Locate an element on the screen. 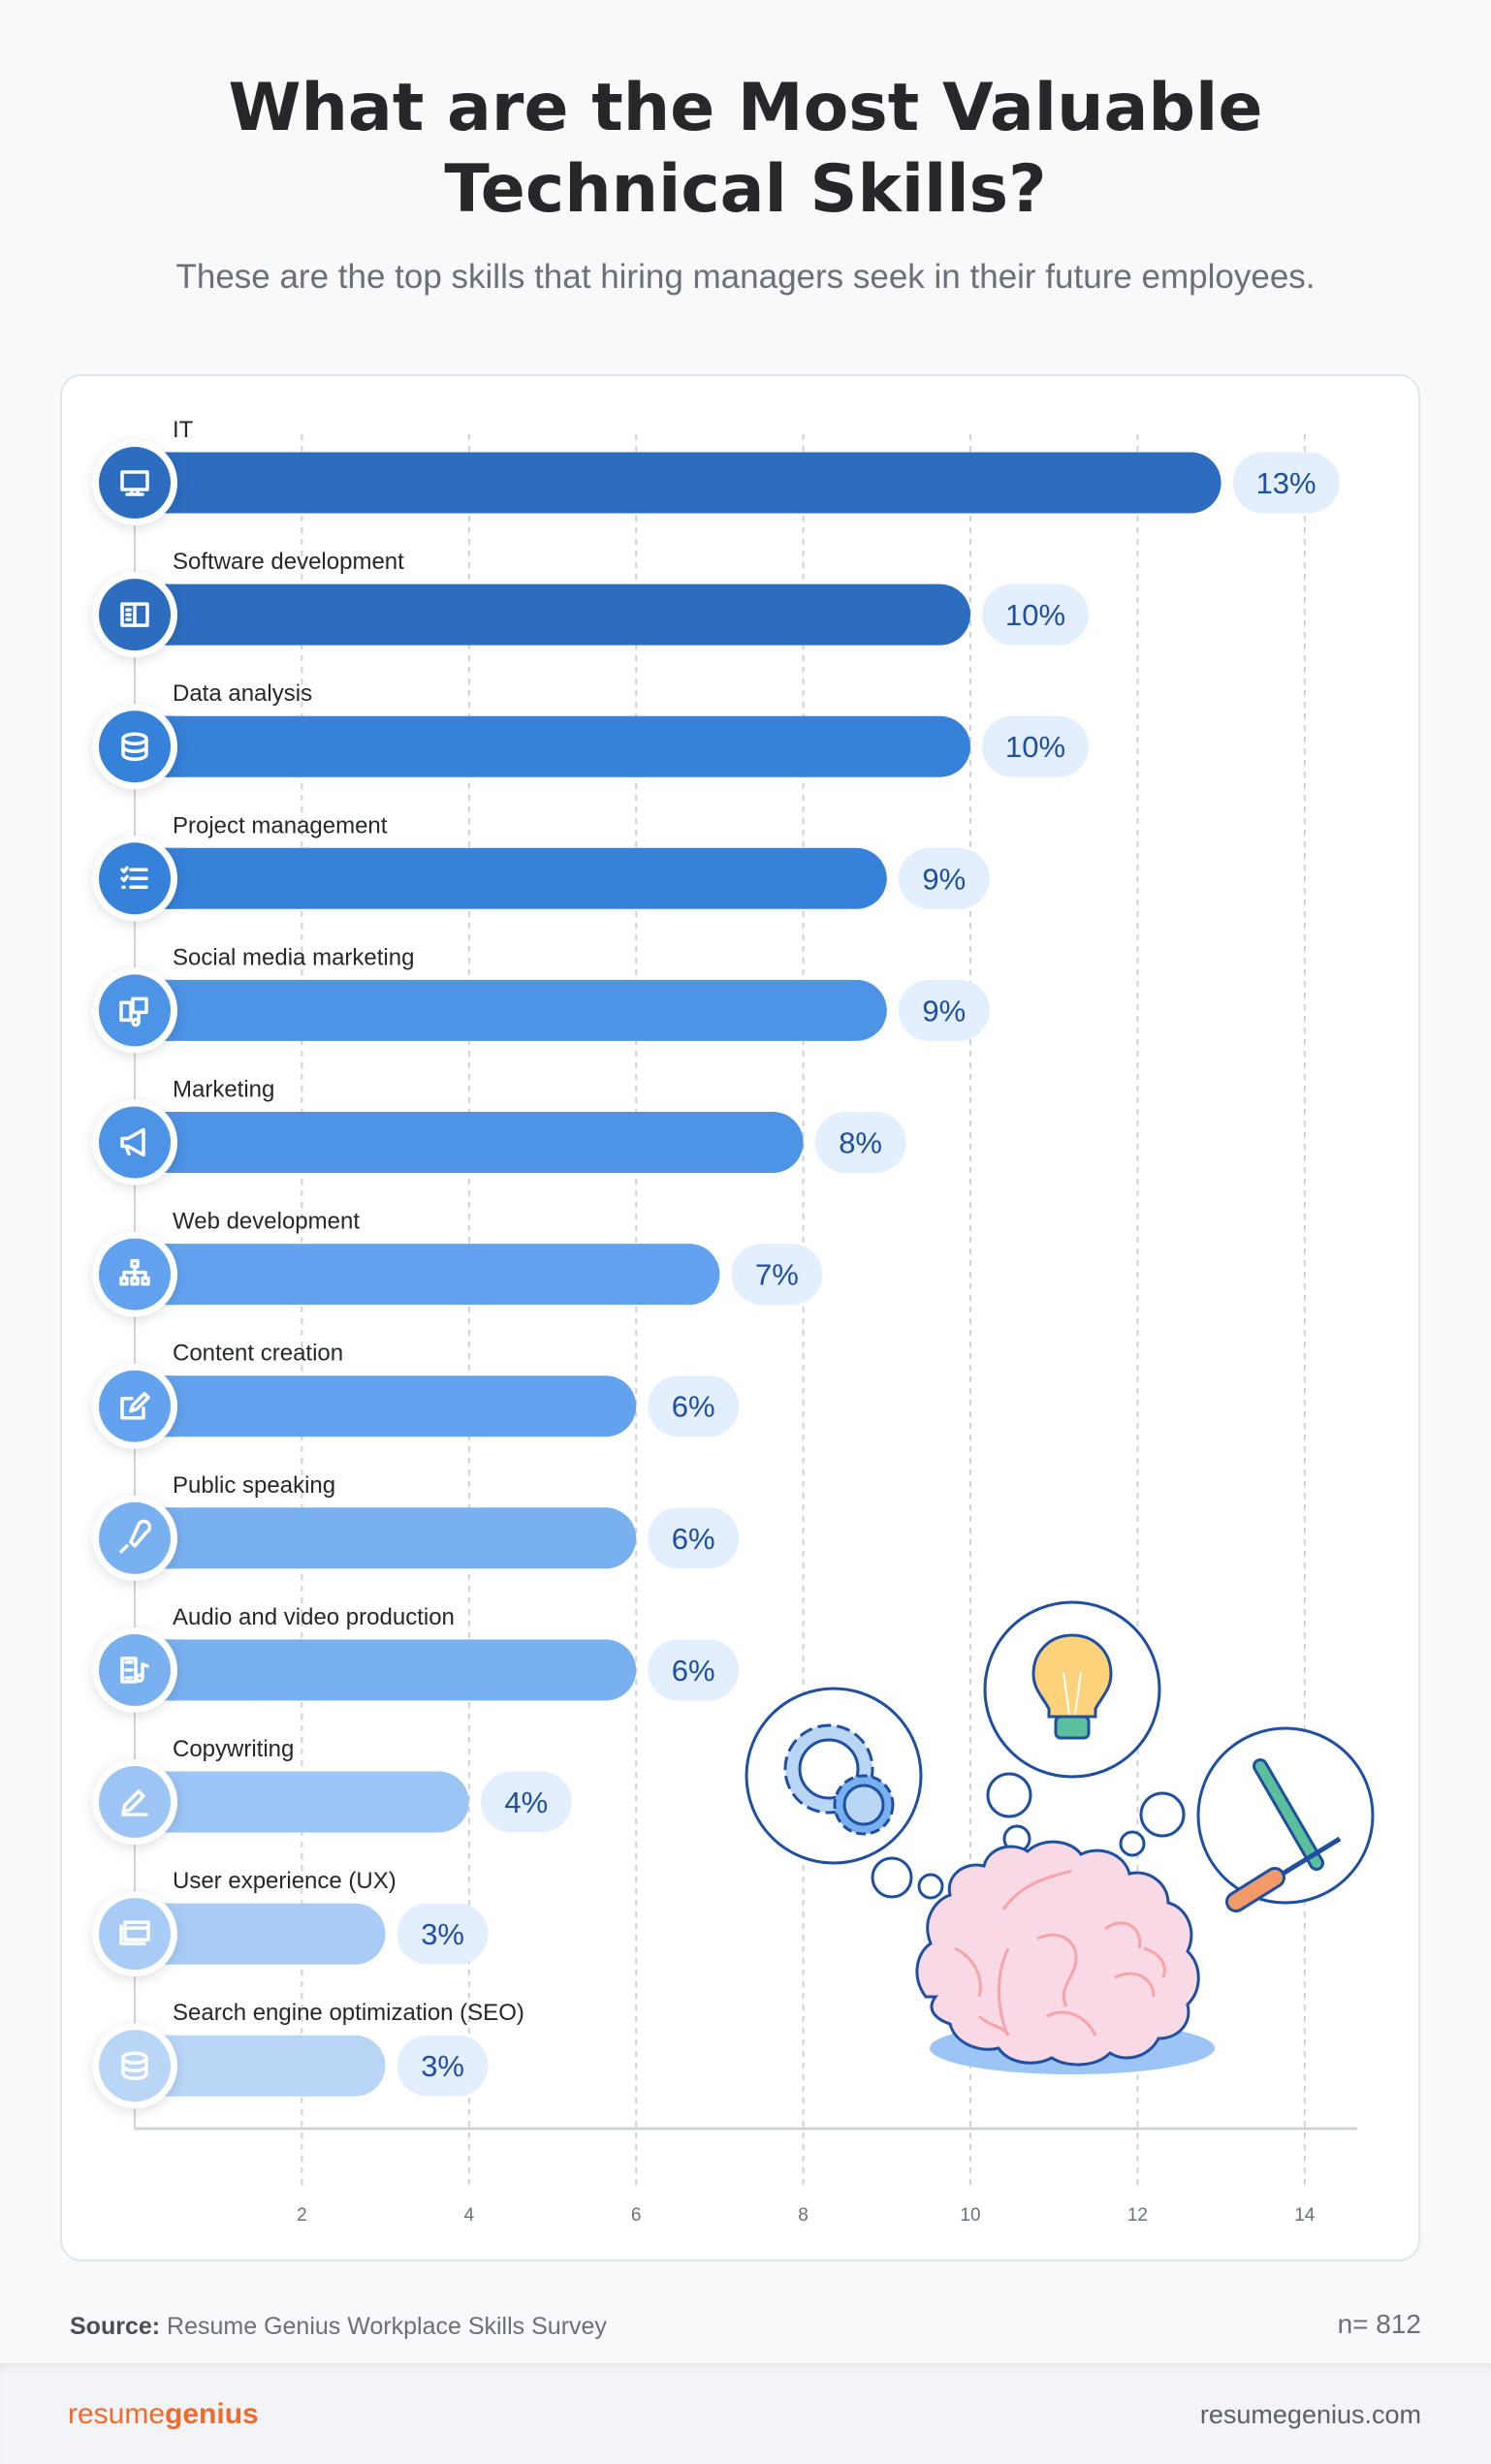 The image size is (1491, 2464). megaphone-icon is located at coordinates (132, 1142).